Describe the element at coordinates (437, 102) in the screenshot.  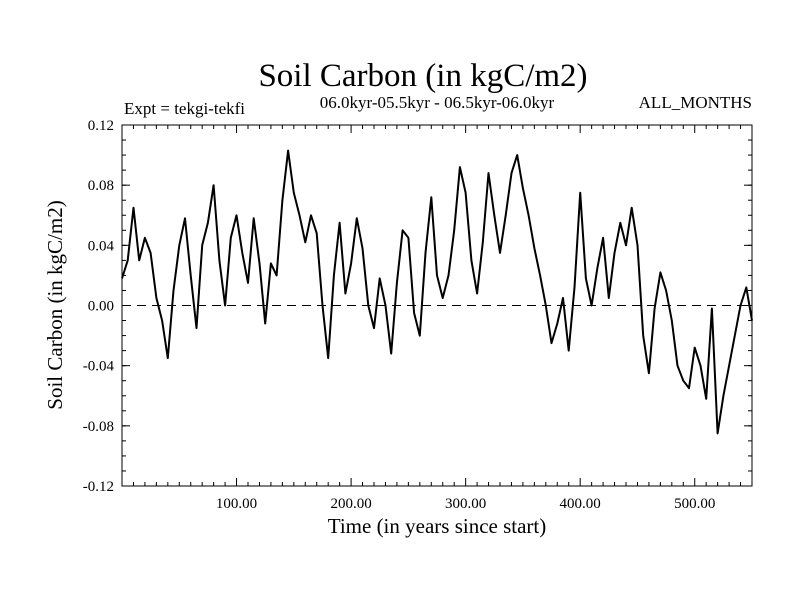
I see `chart-subtitle: 06.0kyr-05.5kyr - 06.5kyr-06.0kyr` at that location.